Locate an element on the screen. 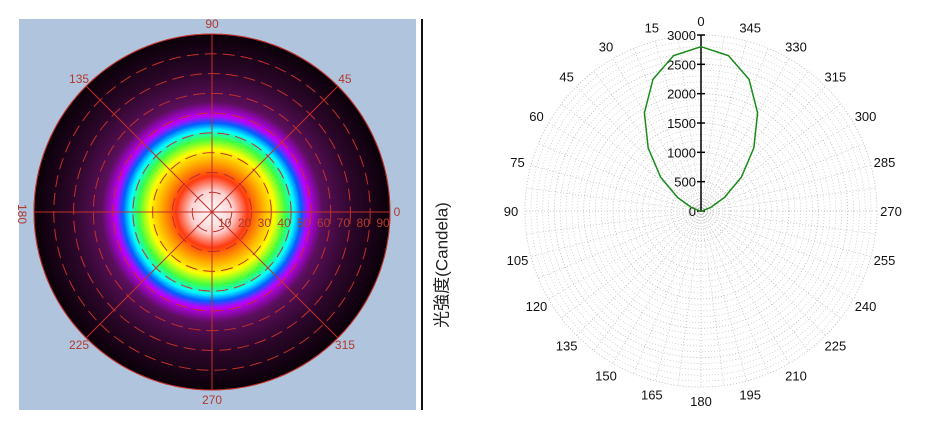 This screenshot has height=425, width=927. radial-tick-label: 500 is located at coordinates (685, 182).